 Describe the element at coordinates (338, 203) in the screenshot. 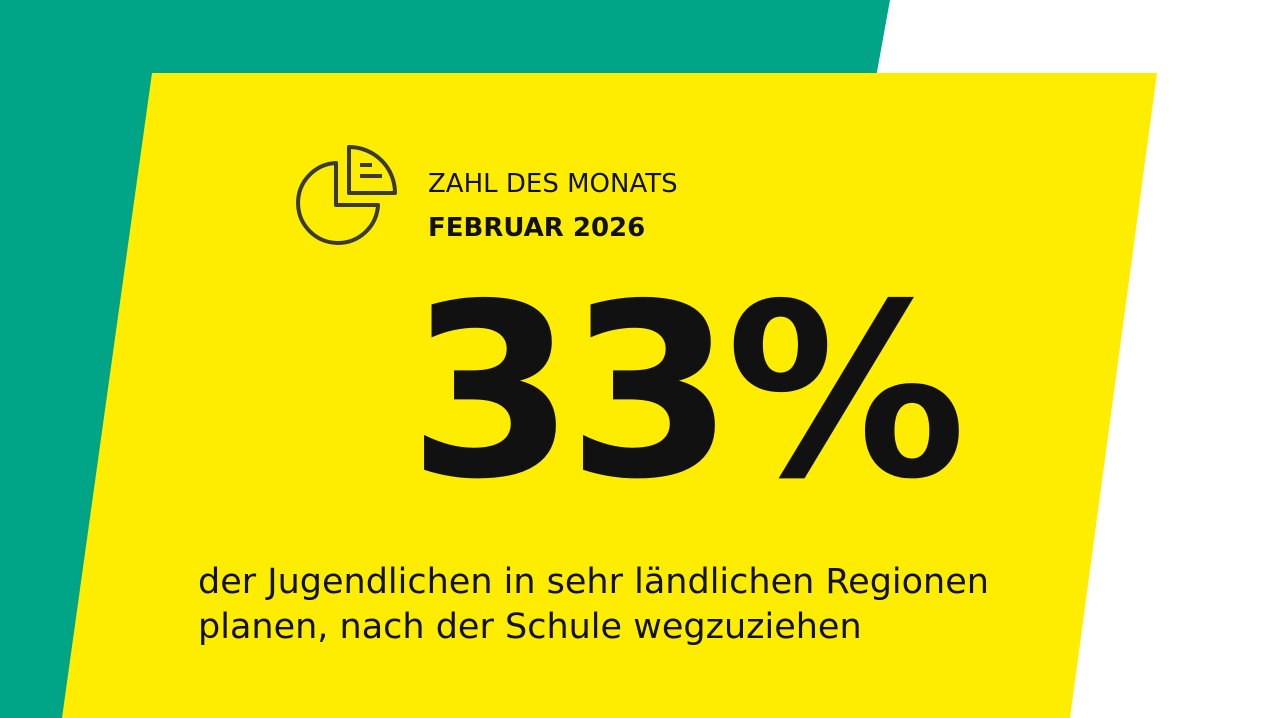

I see `pie-body` at that location.